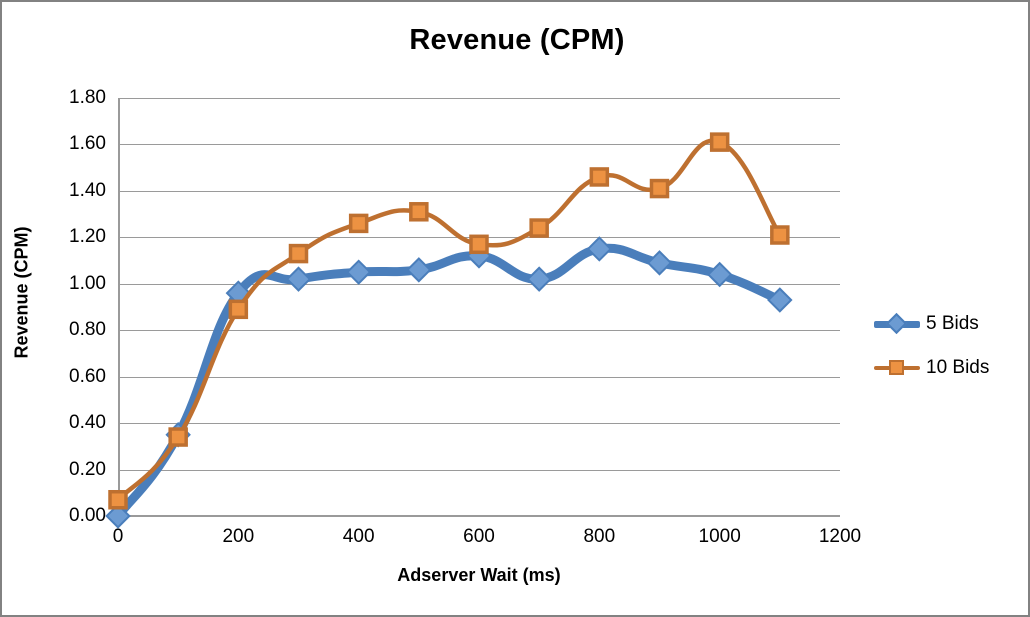  I want to click on legend-entry-2: 10 Bids, so click(949, 368).